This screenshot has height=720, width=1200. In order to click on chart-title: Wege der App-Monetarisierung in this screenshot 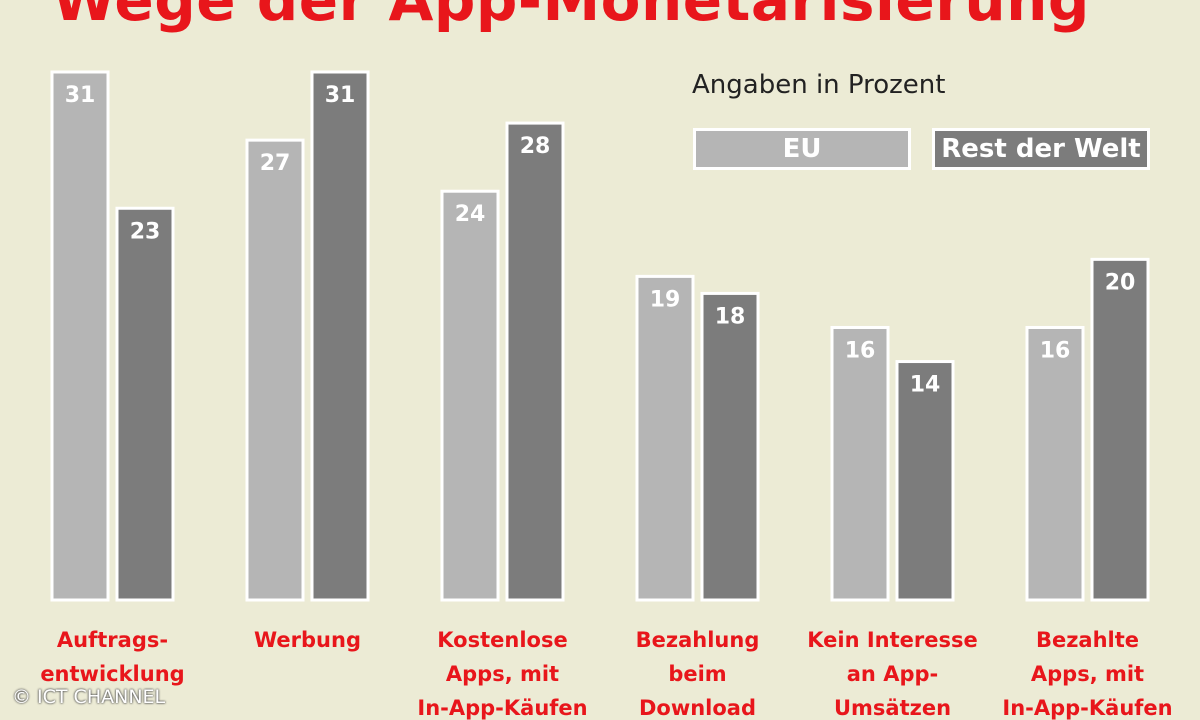, I will do `click(571, 17)`.